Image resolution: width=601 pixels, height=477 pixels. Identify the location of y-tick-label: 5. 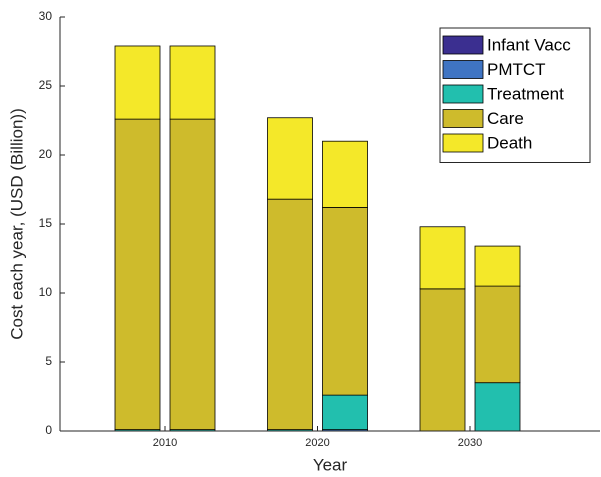
(48, 361).